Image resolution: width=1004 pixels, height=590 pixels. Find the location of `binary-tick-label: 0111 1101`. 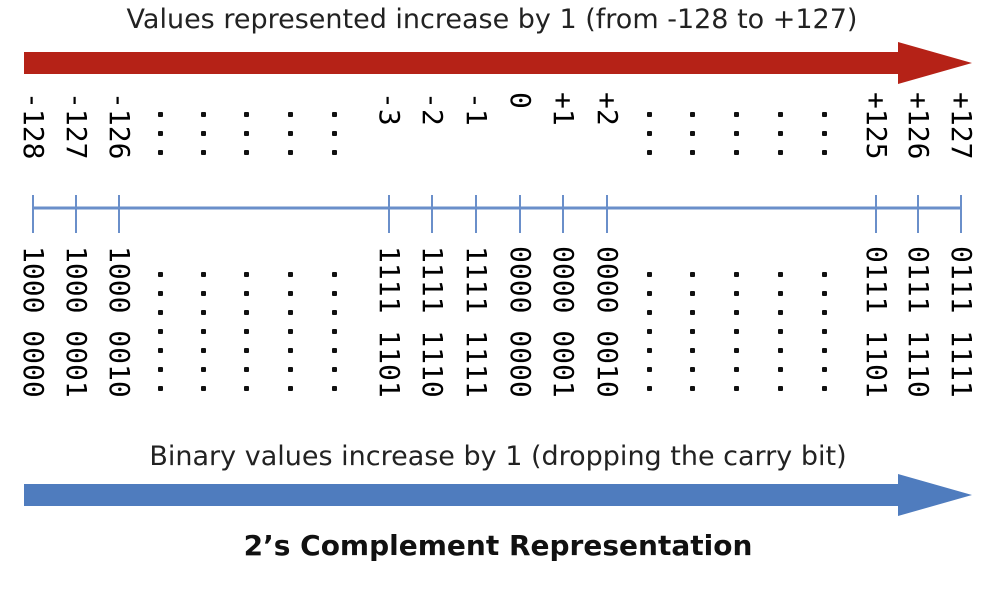

binary-tick-label: 0111 1101 is located at coordinates (876, 322).